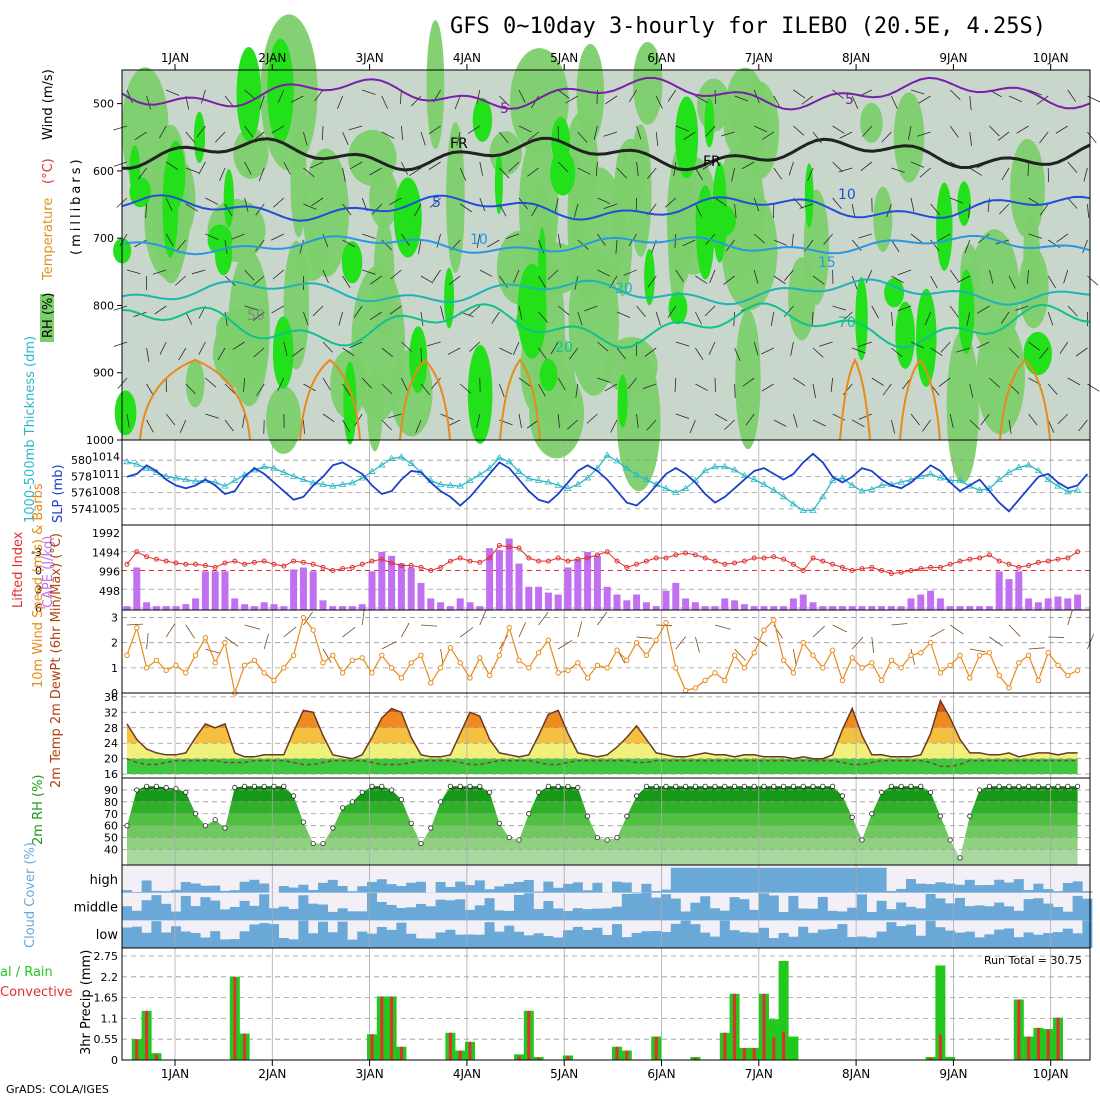 The image size is (1100, 1100). I want to click on y-tick-label-800: 800, so click(103, 305).